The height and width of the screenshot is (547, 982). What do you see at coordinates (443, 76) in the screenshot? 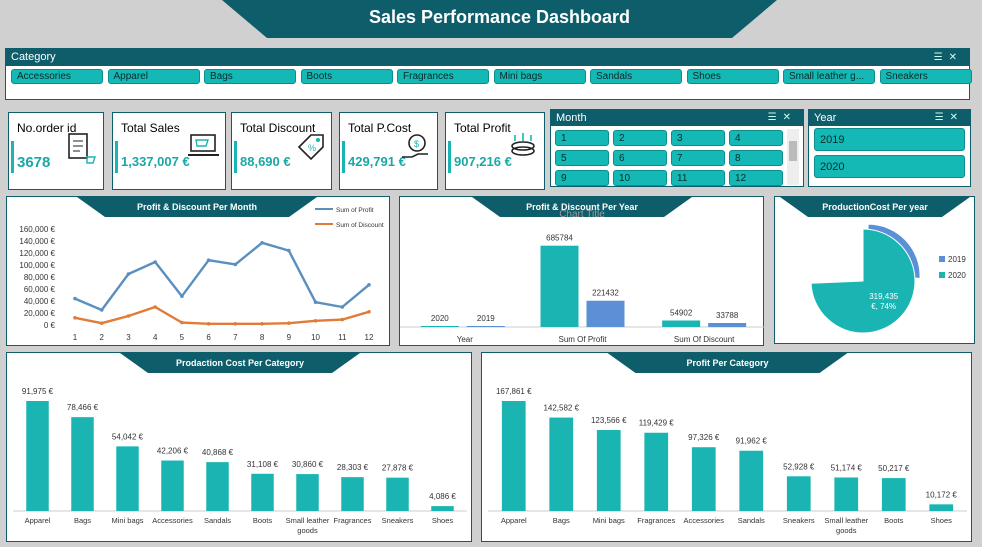
I see `category-chip: Fragrances` at bounding box center [443, 76].